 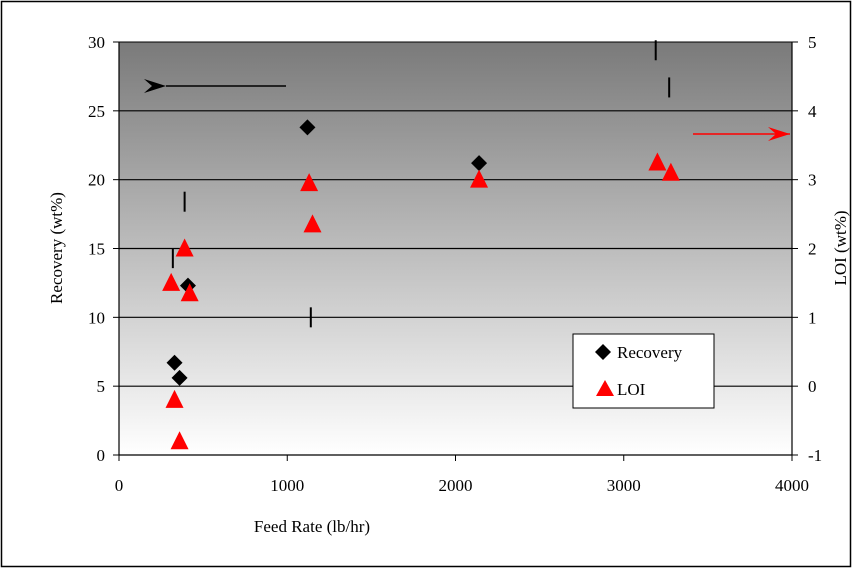 I want to click on x-tick-label: 4000, so click(x=792, y=485).